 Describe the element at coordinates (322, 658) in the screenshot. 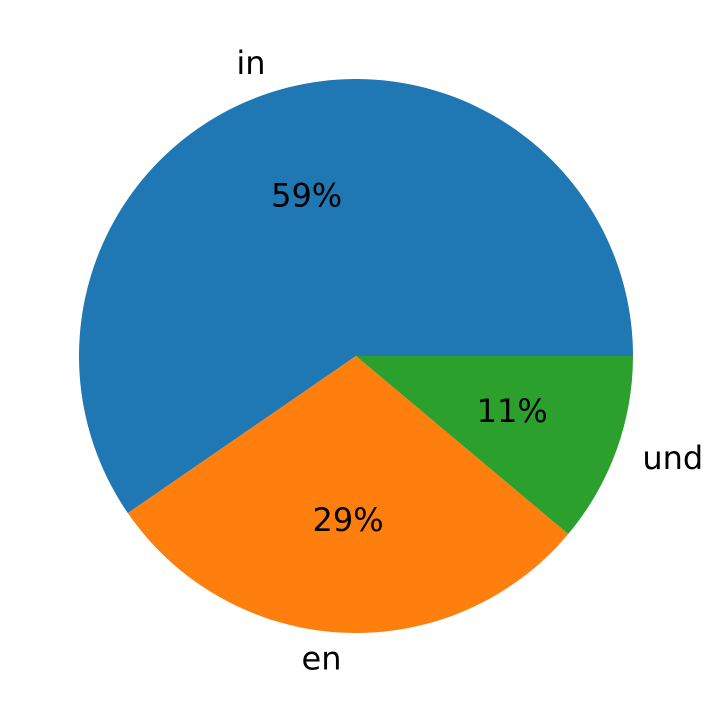

I see `slice-label: en` at that location.